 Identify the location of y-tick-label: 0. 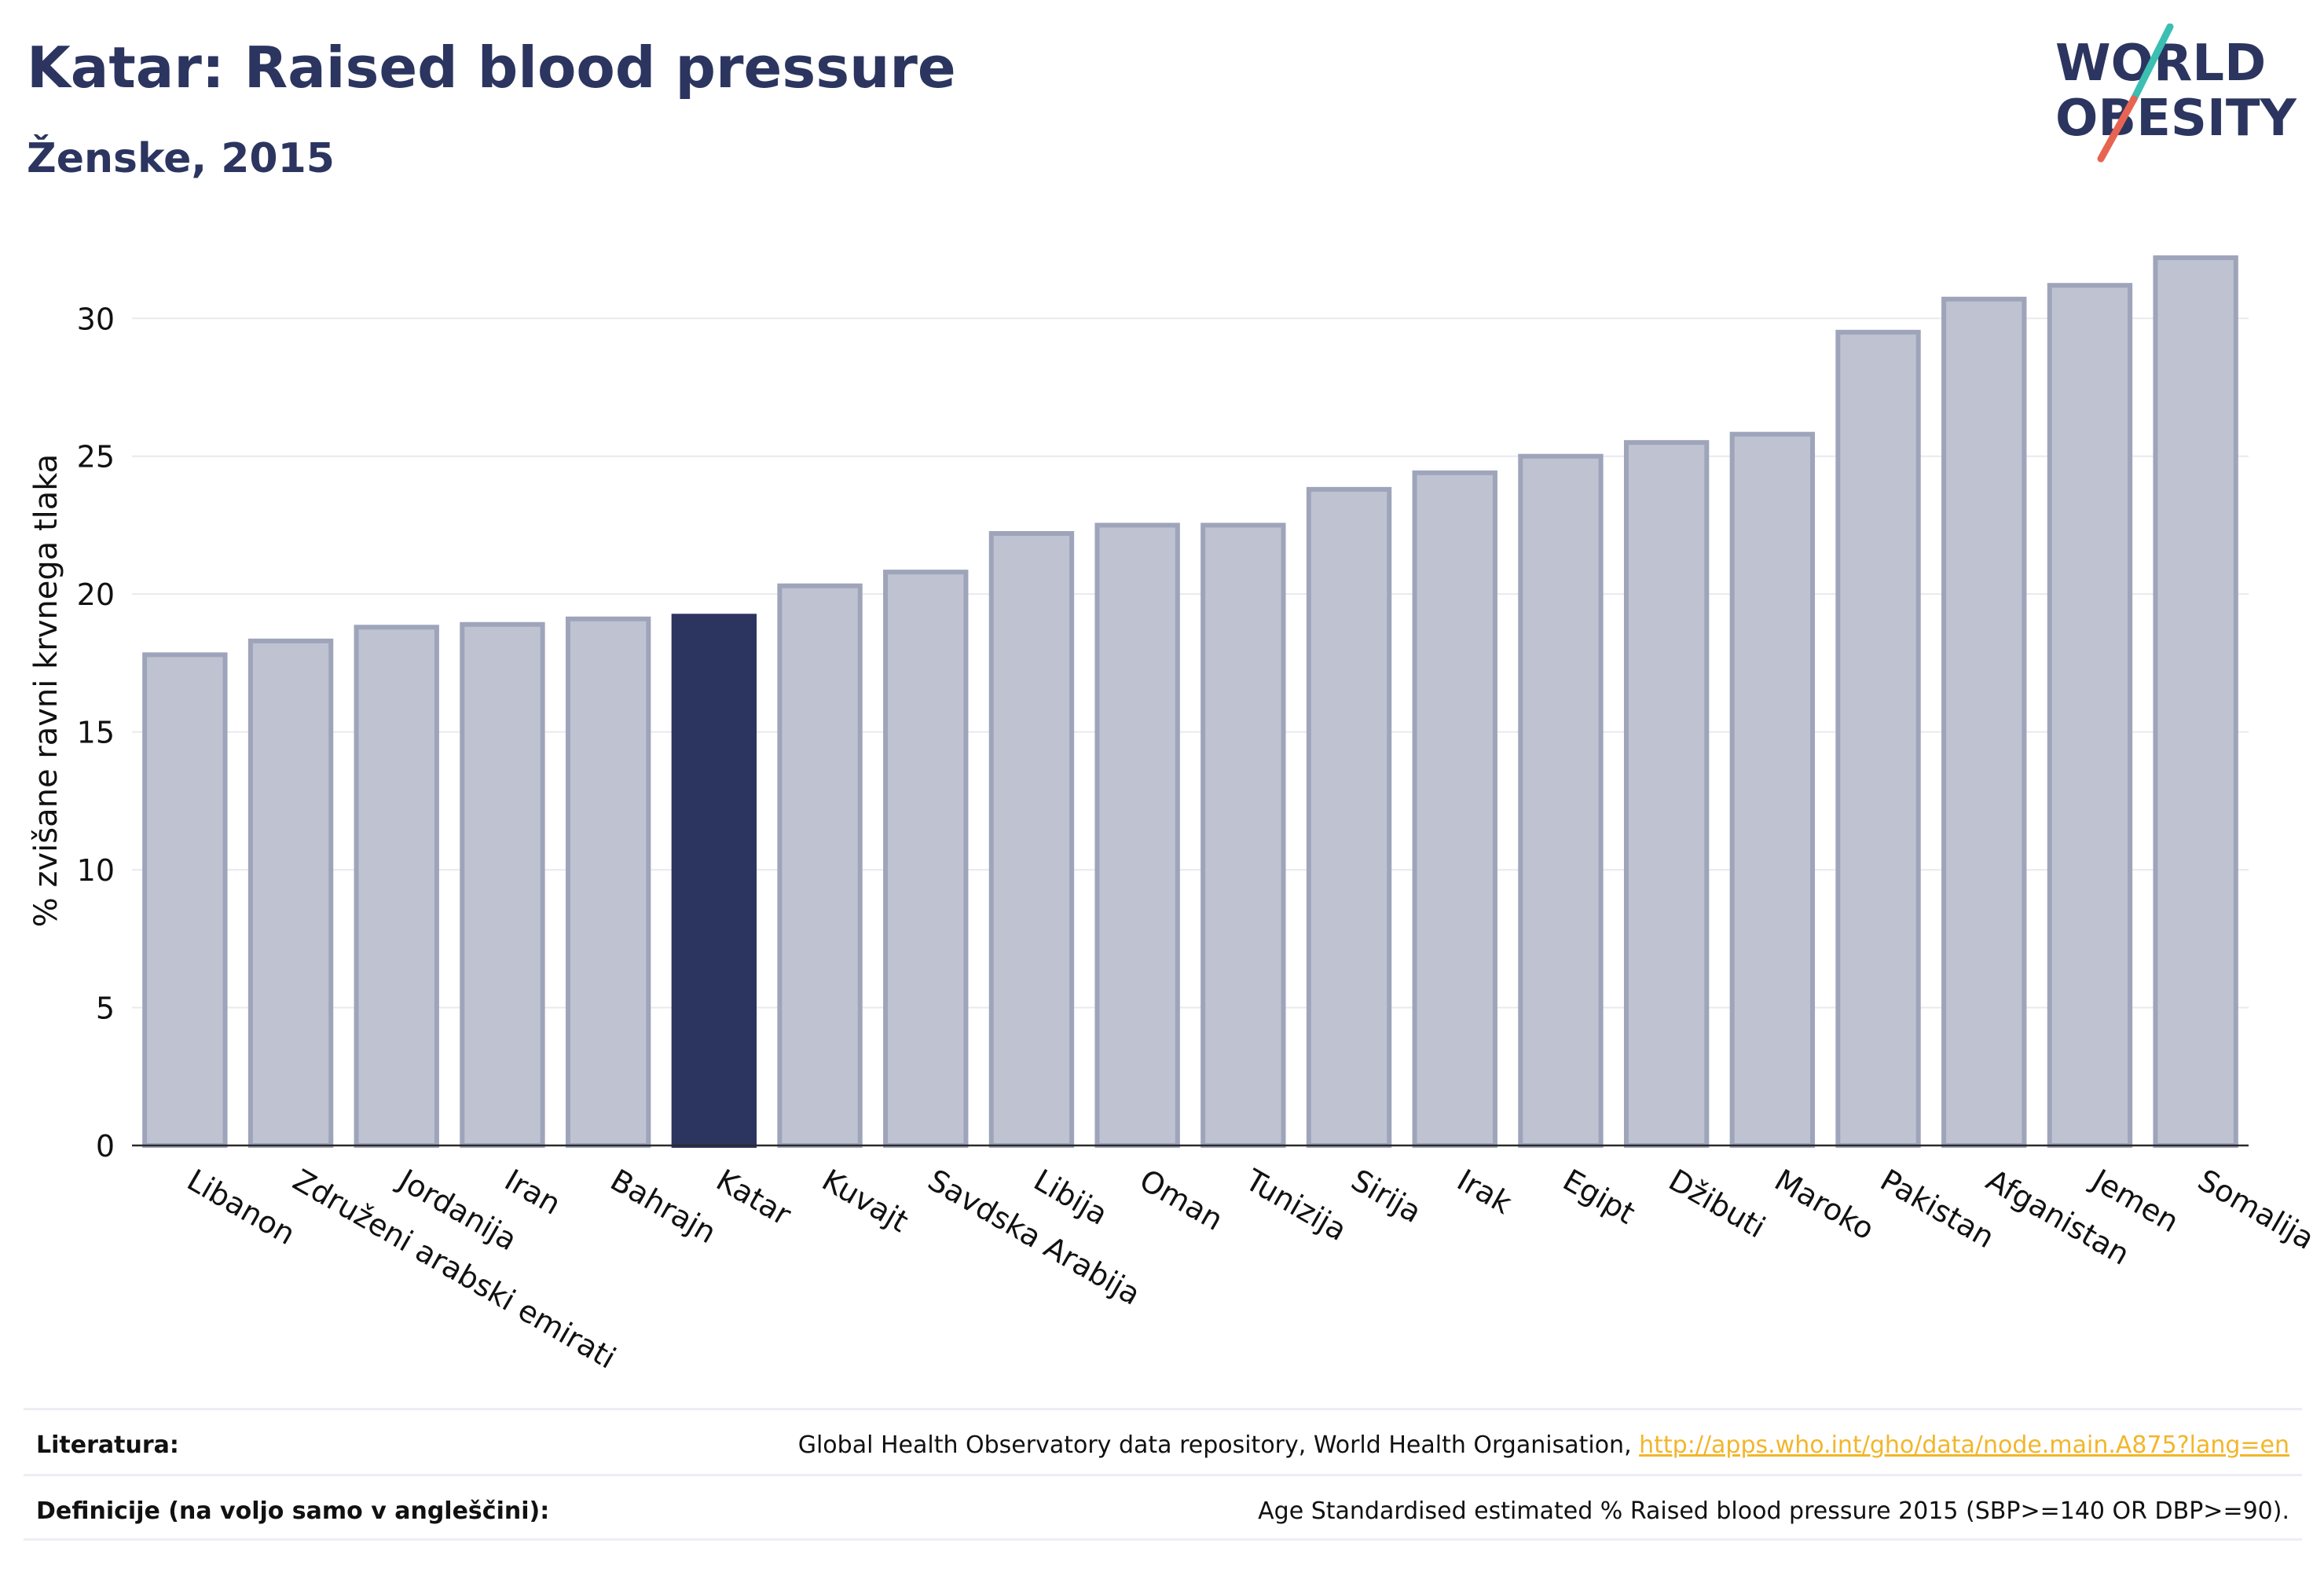
(105, 1146).